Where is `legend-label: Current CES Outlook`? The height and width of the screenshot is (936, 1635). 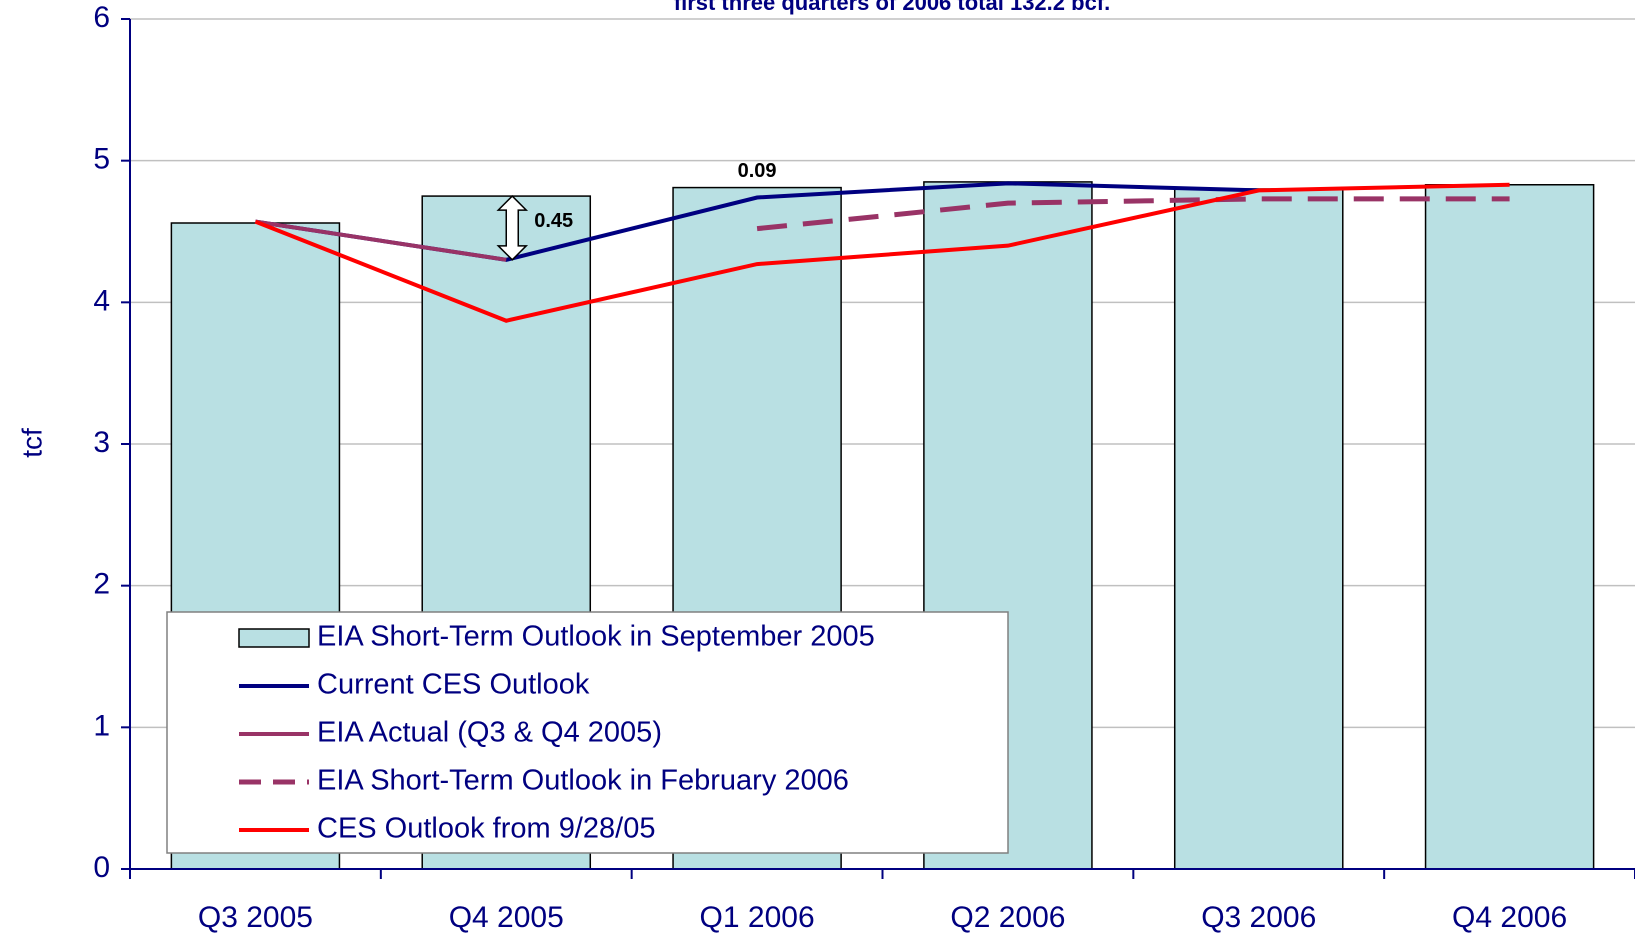 legend-label: Current CES Outlook is located at coordinates (453, 685).